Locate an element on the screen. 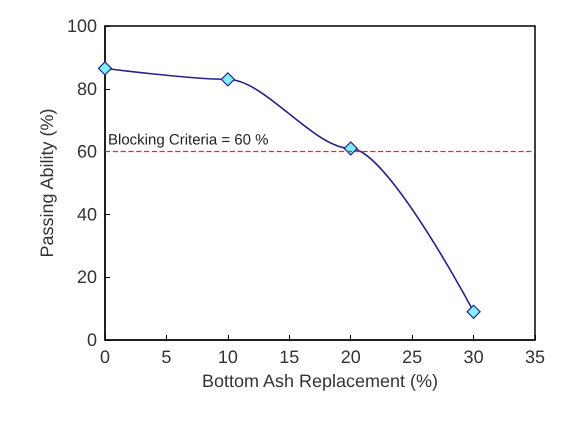 The width and height of the screenshot is (564, 425). y-tick-label: 0 is located at coordinates (91, 340).